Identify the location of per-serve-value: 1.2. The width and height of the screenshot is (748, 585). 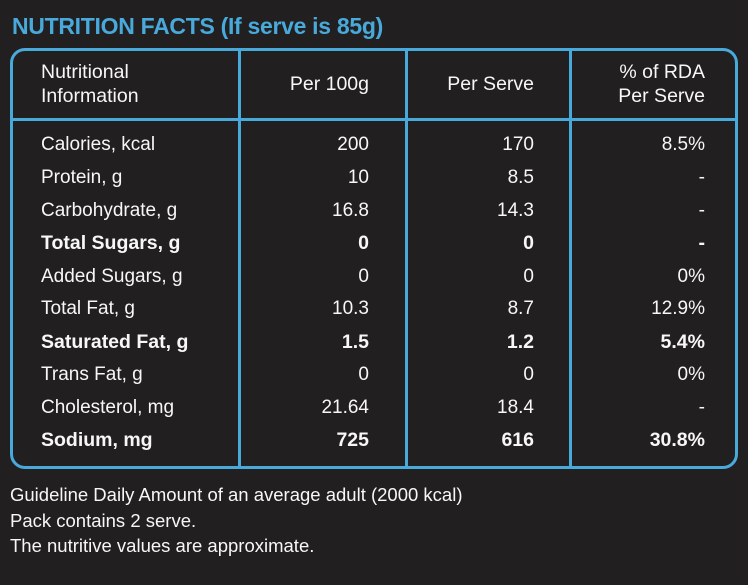
(520, 341).